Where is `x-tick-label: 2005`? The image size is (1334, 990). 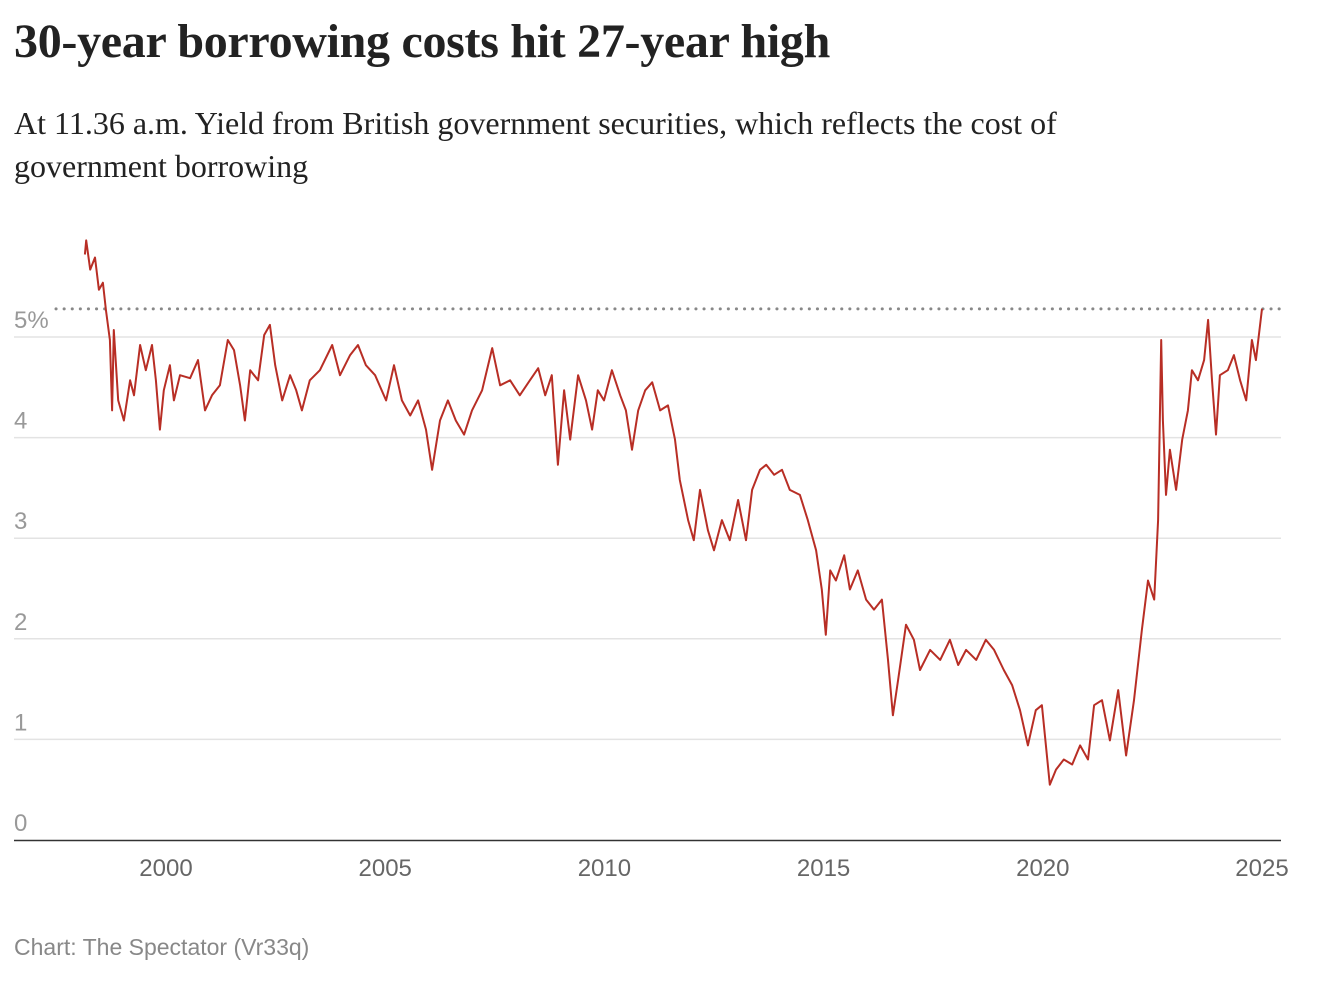
x-tick-label: 2005 is located at coordinates (385, 868).